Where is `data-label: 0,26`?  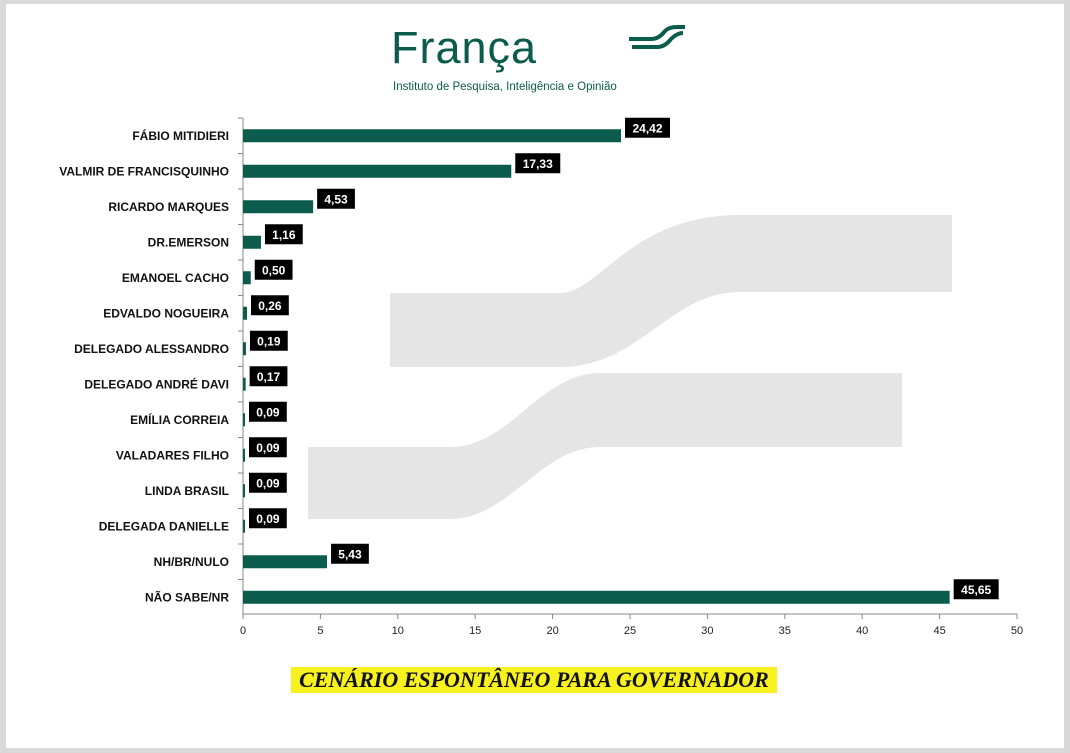 data-label: 0,26 is located at coordinates (270, 306).